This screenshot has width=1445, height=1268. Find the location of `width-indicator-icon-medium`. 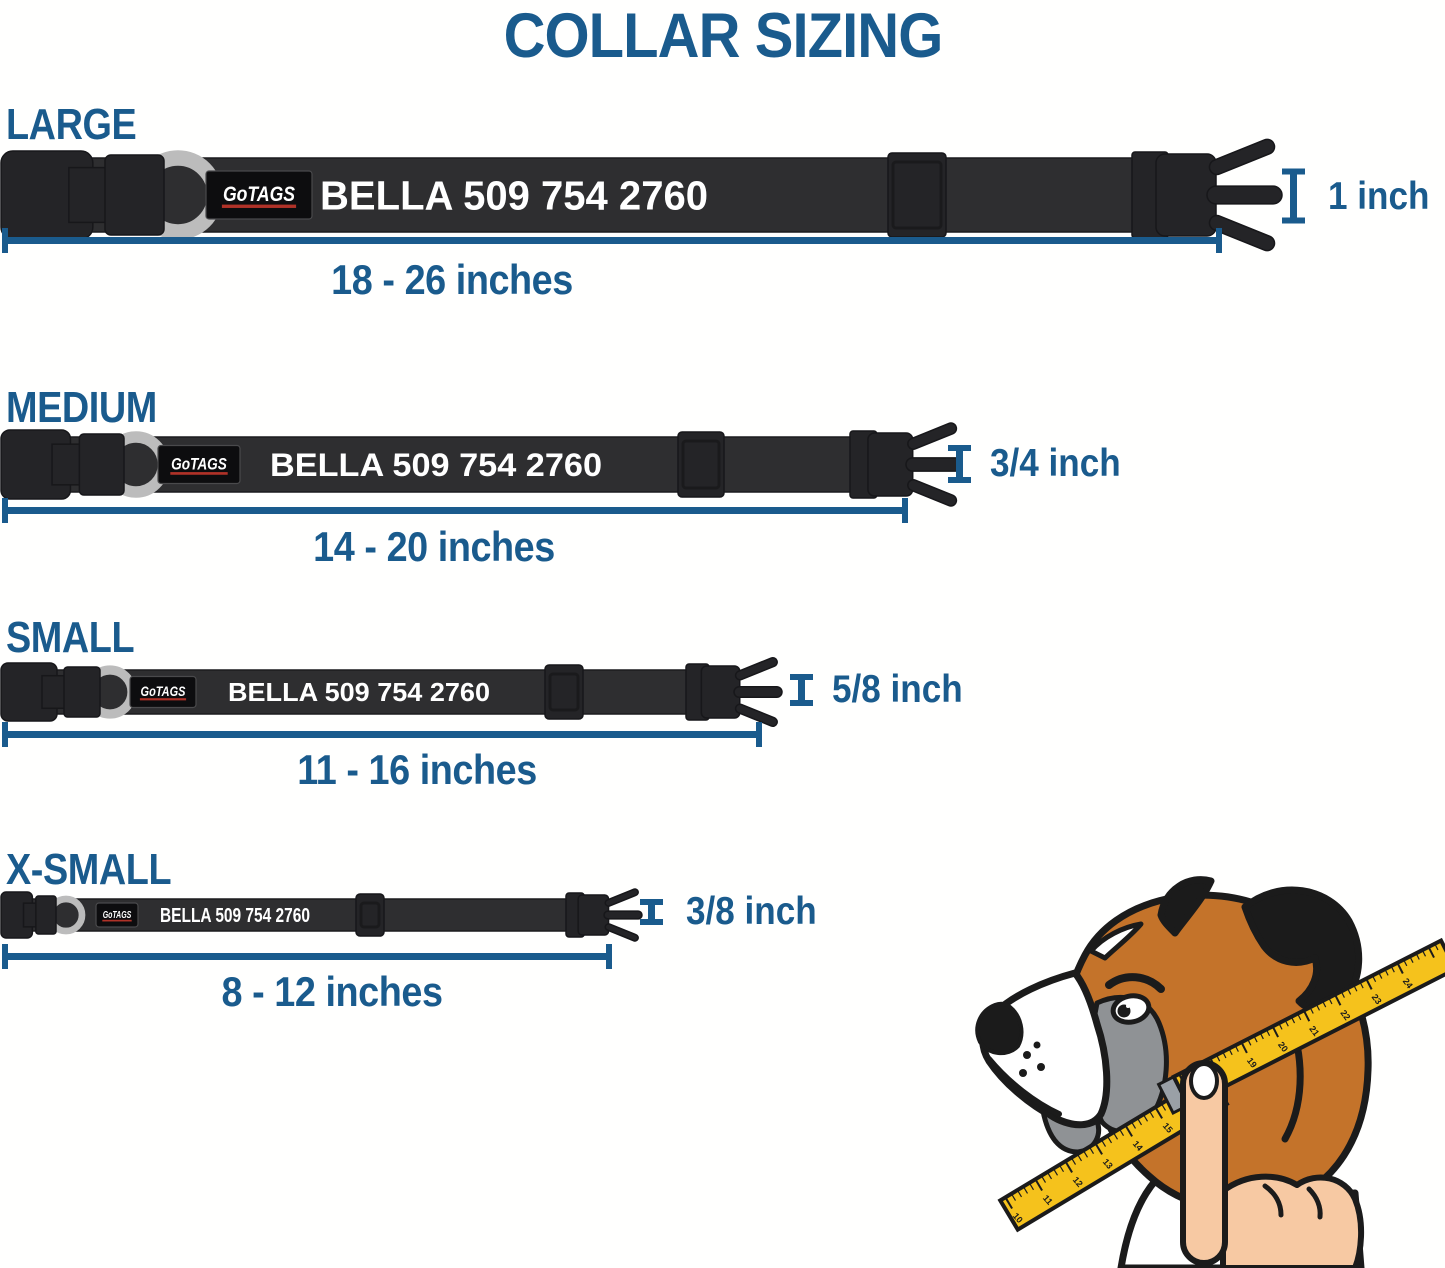

width-indicator-icon-medium is located at coordinates (959, 464).